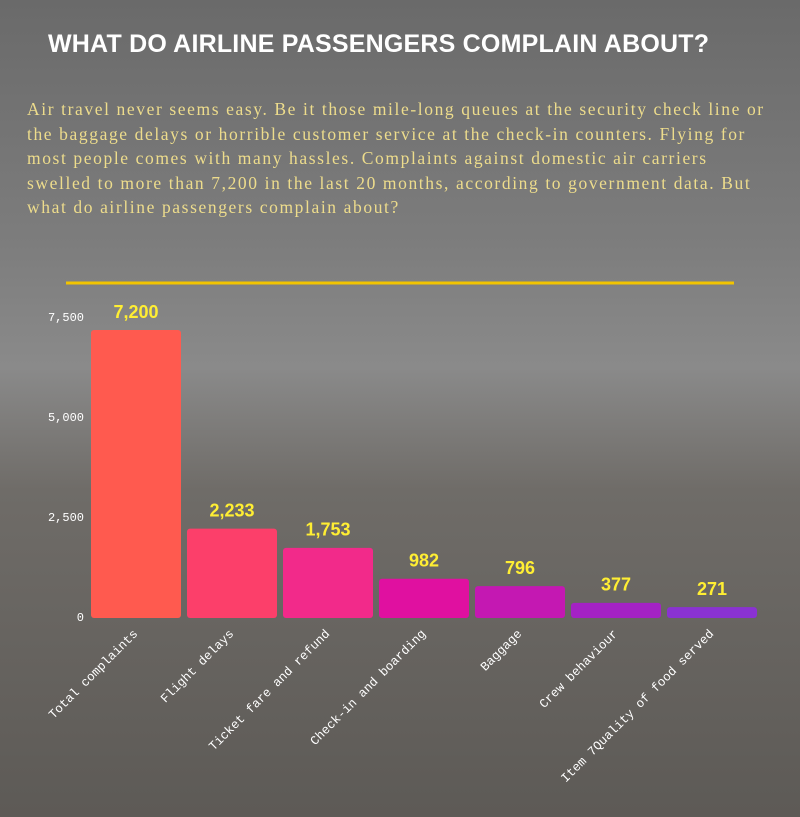  Describe the element at coordinates (197, 666) in the screenshot. I see `x-tick-label: Flight delays` at that location.